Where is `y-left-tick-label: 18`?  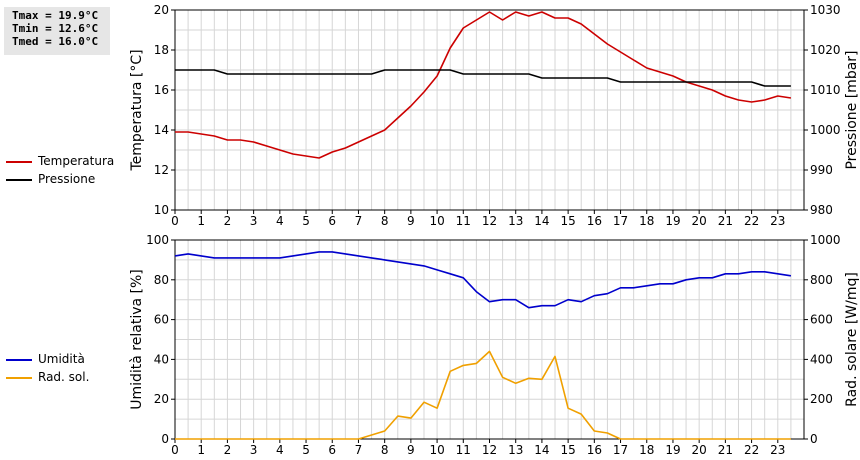 y-left-tick-label: 18 is located at coordinates (161, 50).